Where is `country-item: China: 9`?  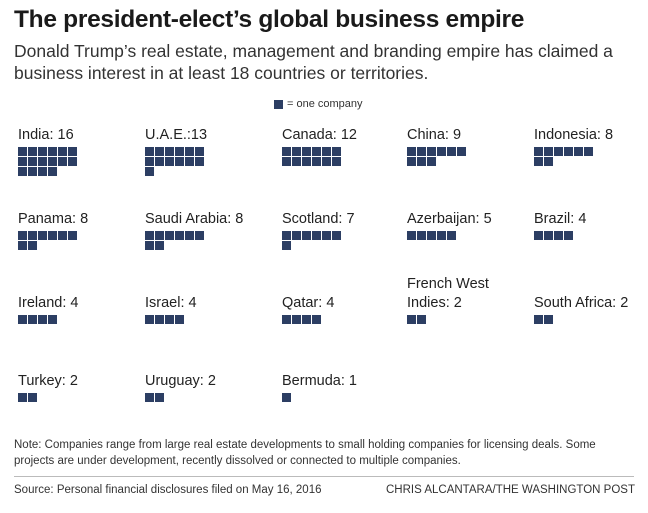 country-item: China: 9 is located at coordinates (469, 146).